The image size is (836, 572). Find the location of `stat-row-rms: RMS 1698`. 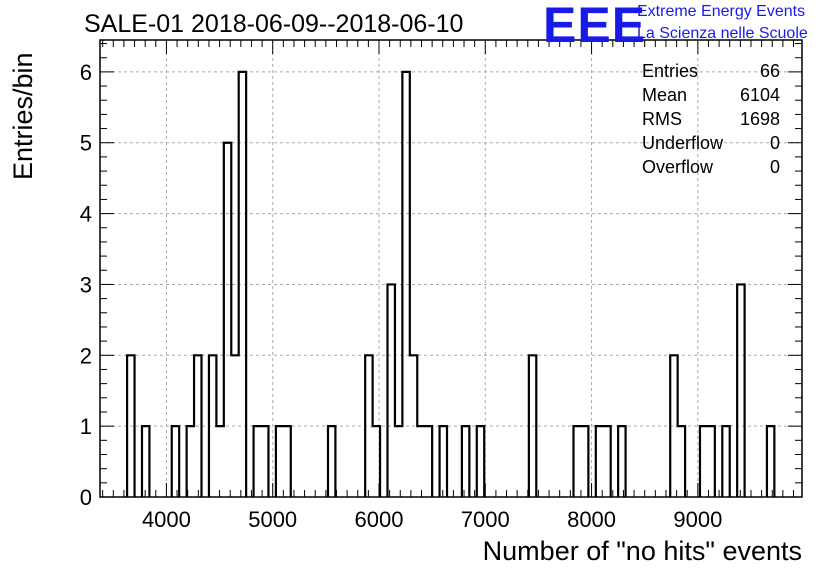

stat-row-rms: RMS 1698 is located at coordinates (711, 119).